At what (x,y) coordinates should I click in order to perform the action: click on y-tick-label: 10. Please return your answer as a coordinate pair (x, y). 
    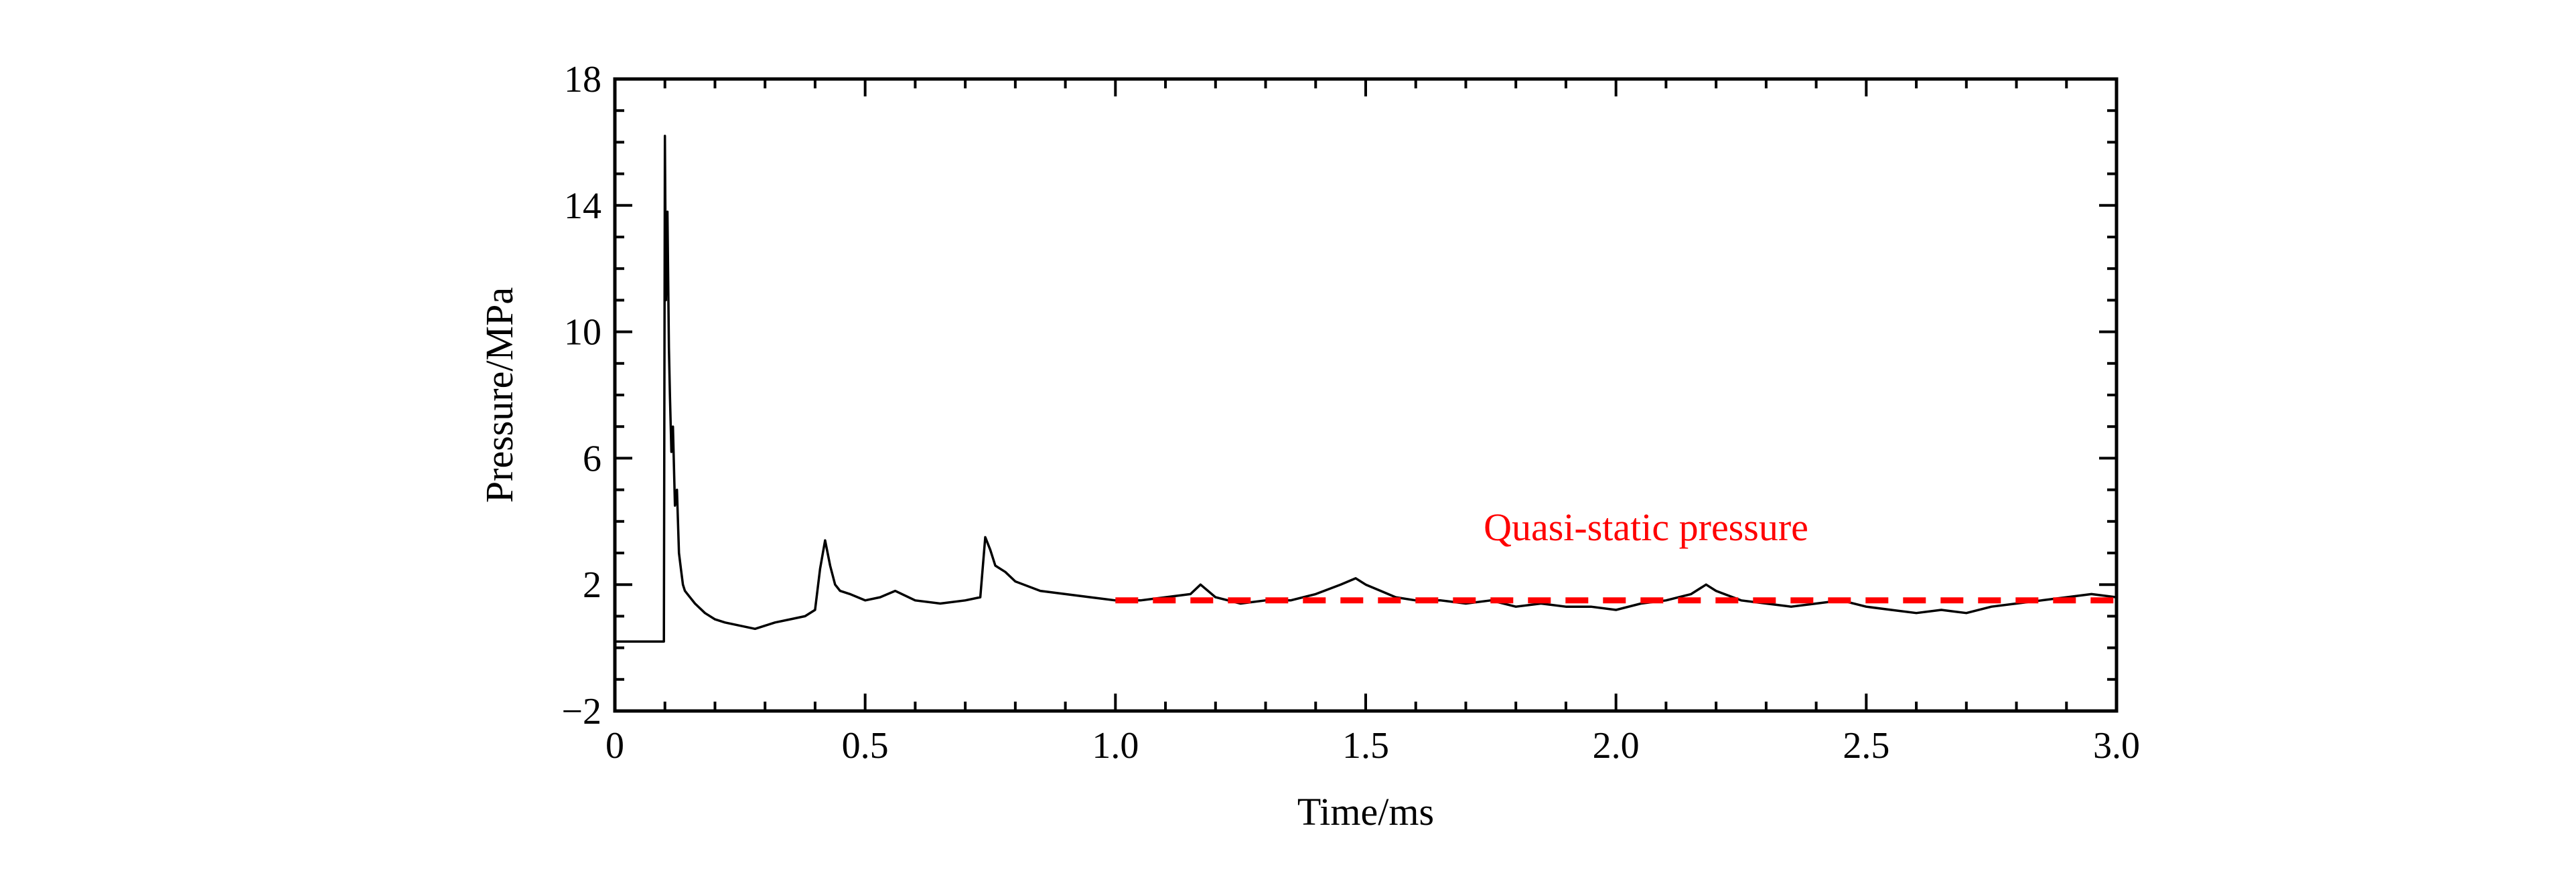
    Looking at the image, I should click on (582, 332).